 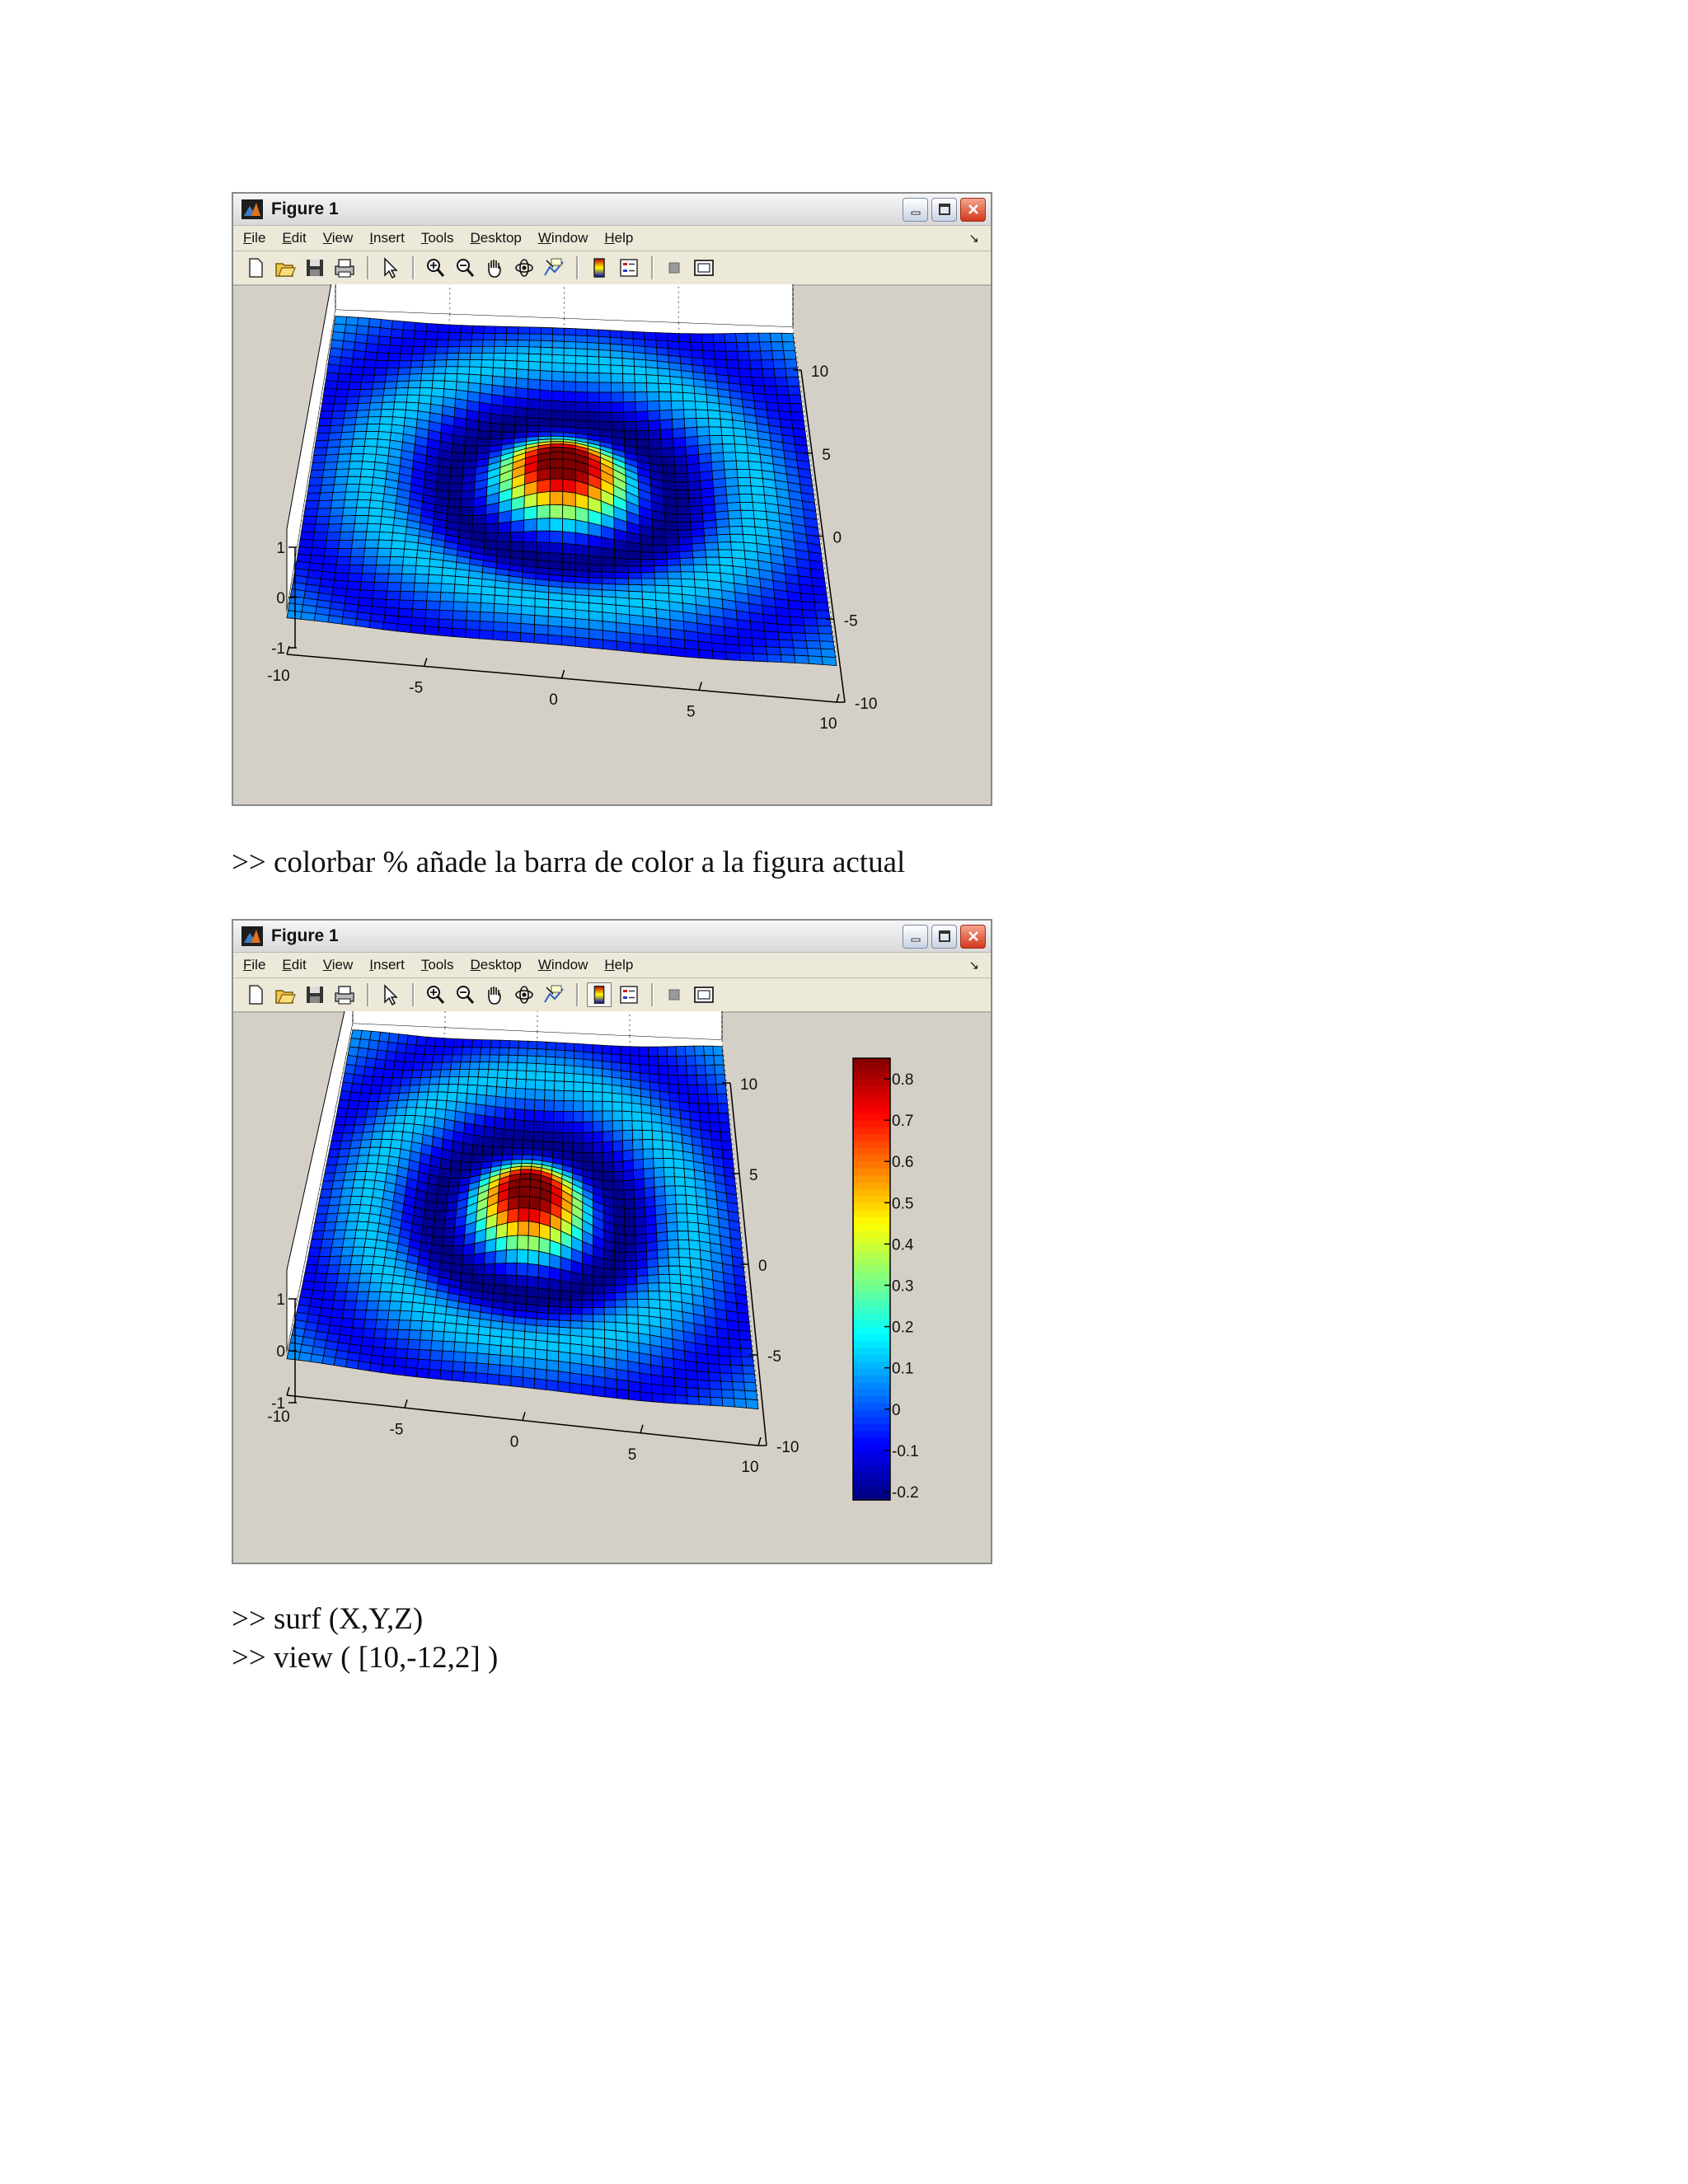 What do you see at coordinates (828, 724) in the screenshot?
I see `x-tick-label: 10` at bounding box center [828, 724].